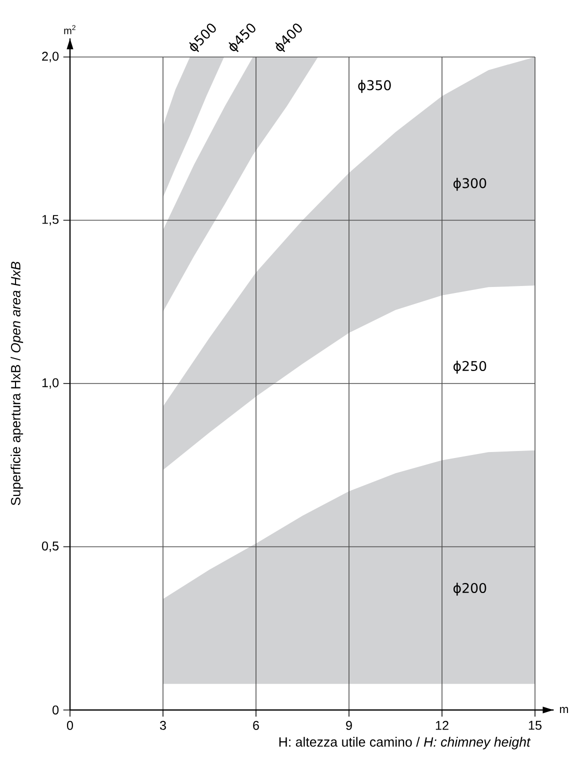  I want to click on y-tick-label: 0, so click(55, 710).